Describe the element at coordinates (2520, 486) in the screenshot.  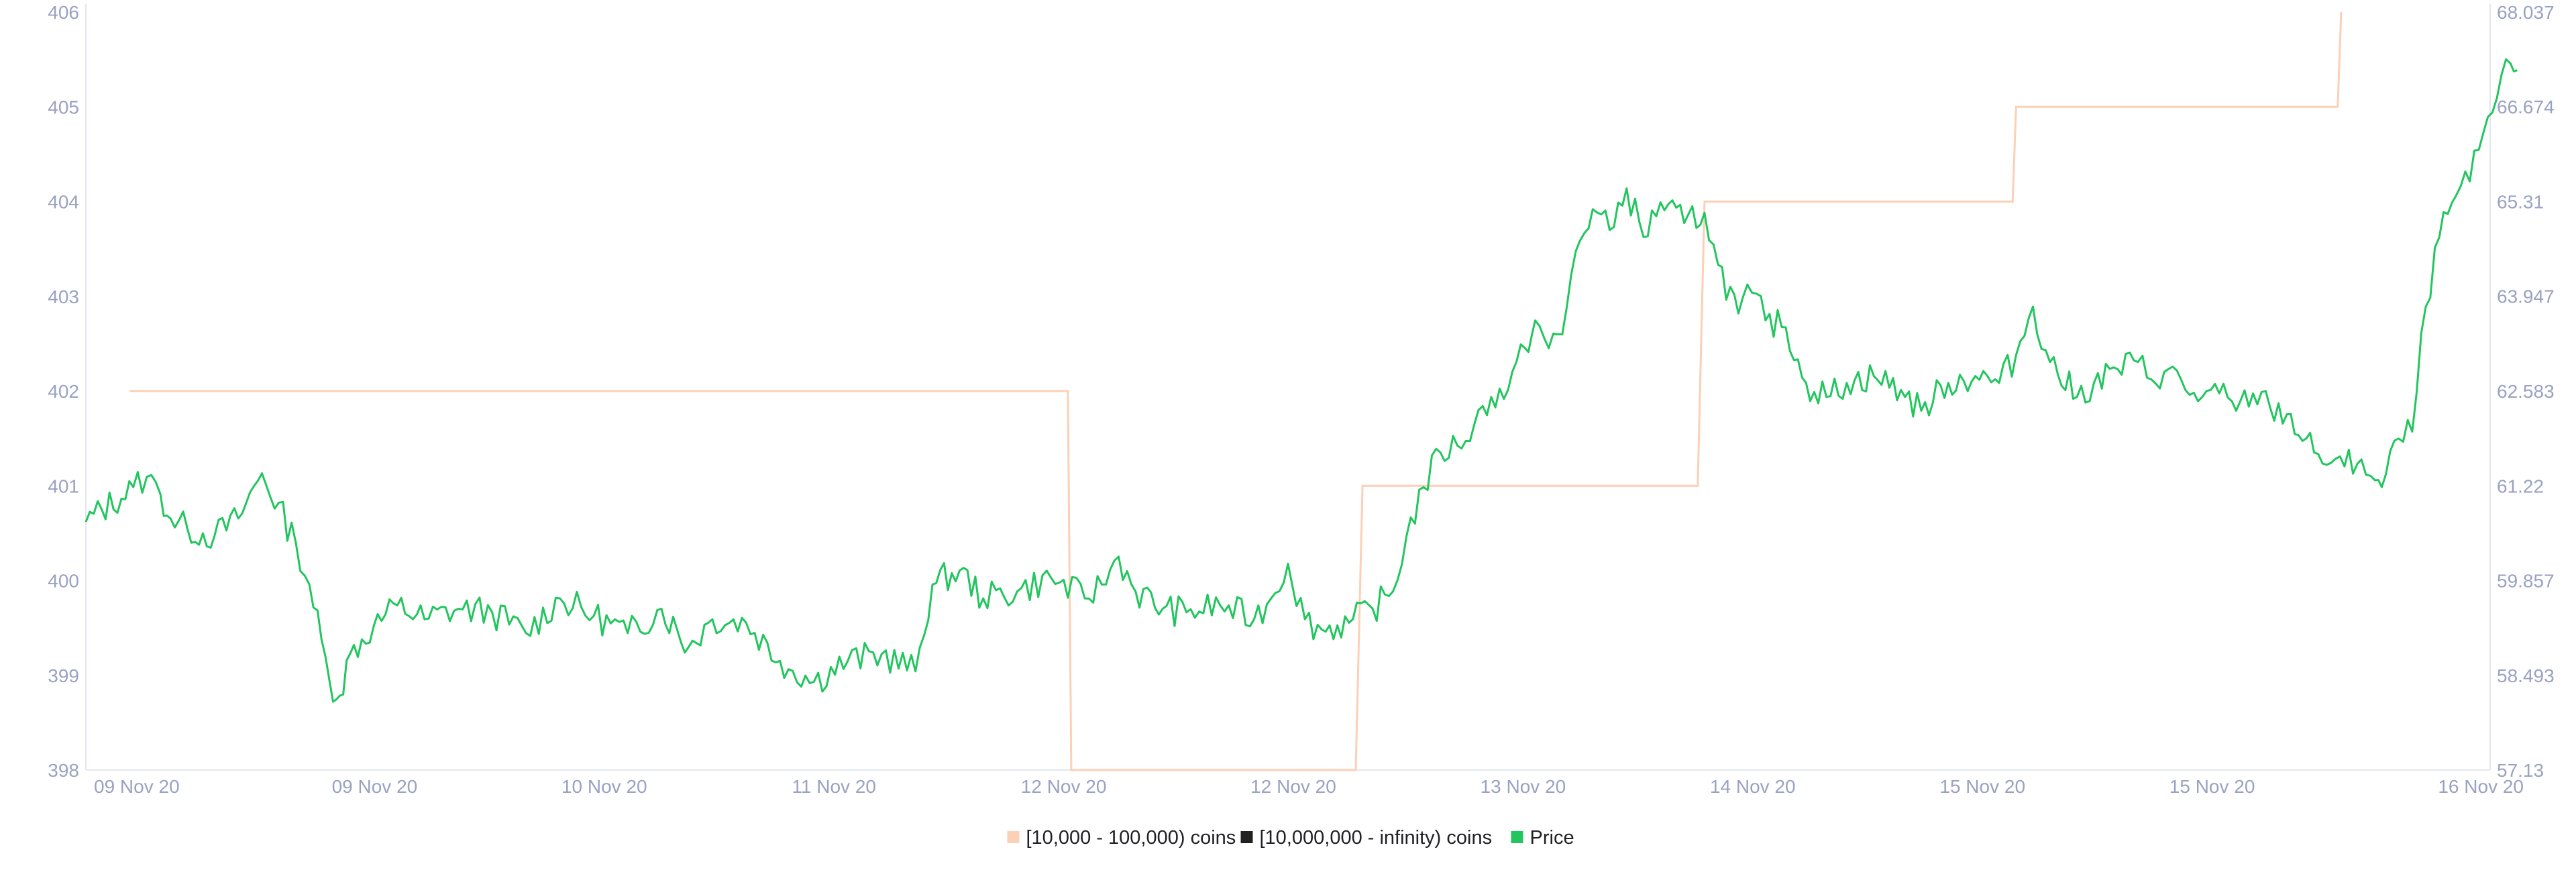
I see `y-right-tick-label: 61.22` at that location.